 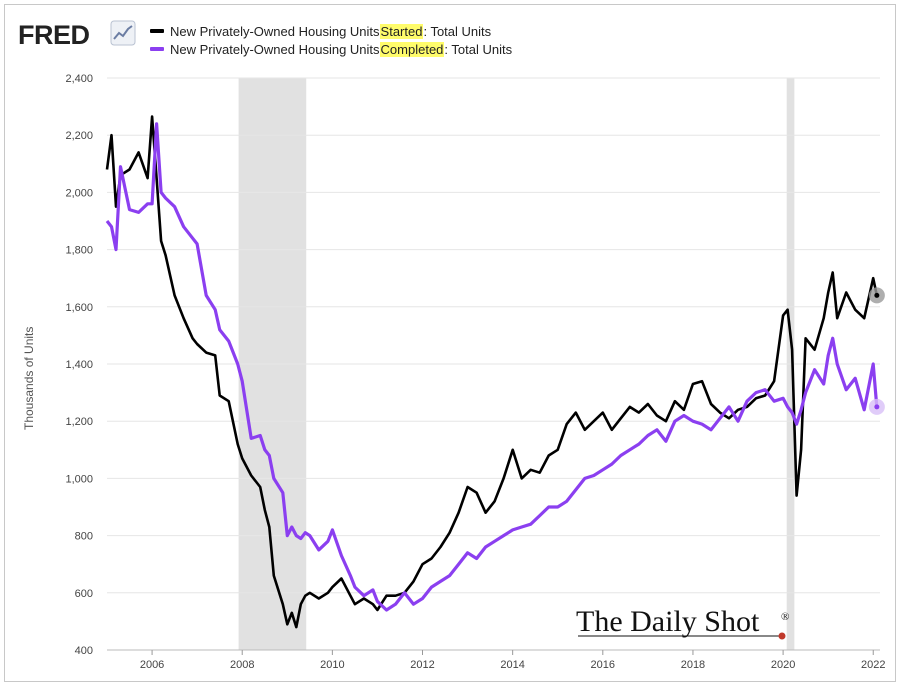 I want to click on watermark-text: The Daily Shot, so click(x=668, y=621).